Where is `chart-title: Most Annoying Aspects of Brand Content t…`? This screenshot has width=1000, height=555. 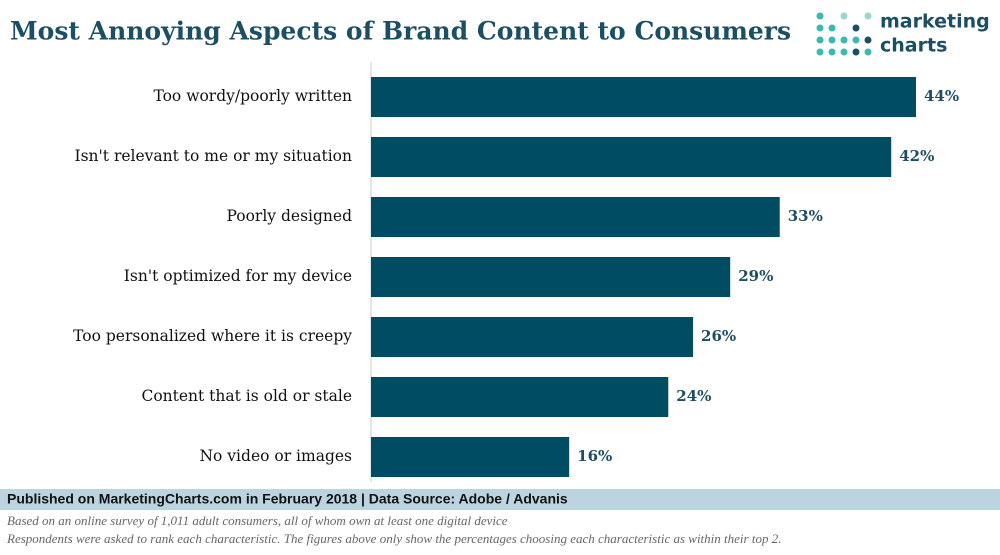
chart-title: Most Annoying Aspects of Brand Content t… is located at coordinates (400, 31).